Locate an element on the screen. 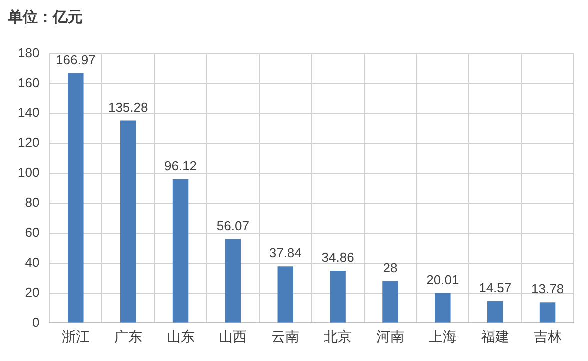  y-axis-title: 单位：亿元 is located at coordinates (46, 18).